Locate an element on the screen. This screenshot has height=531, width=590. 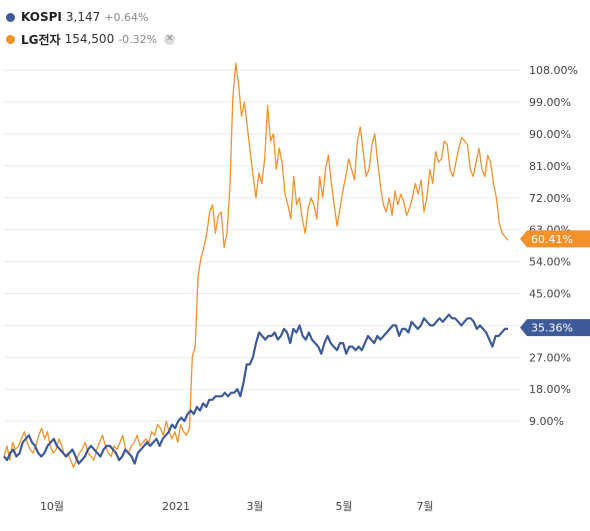
legend-kospi-change: +0.64% is located at coordinates (126, 17).